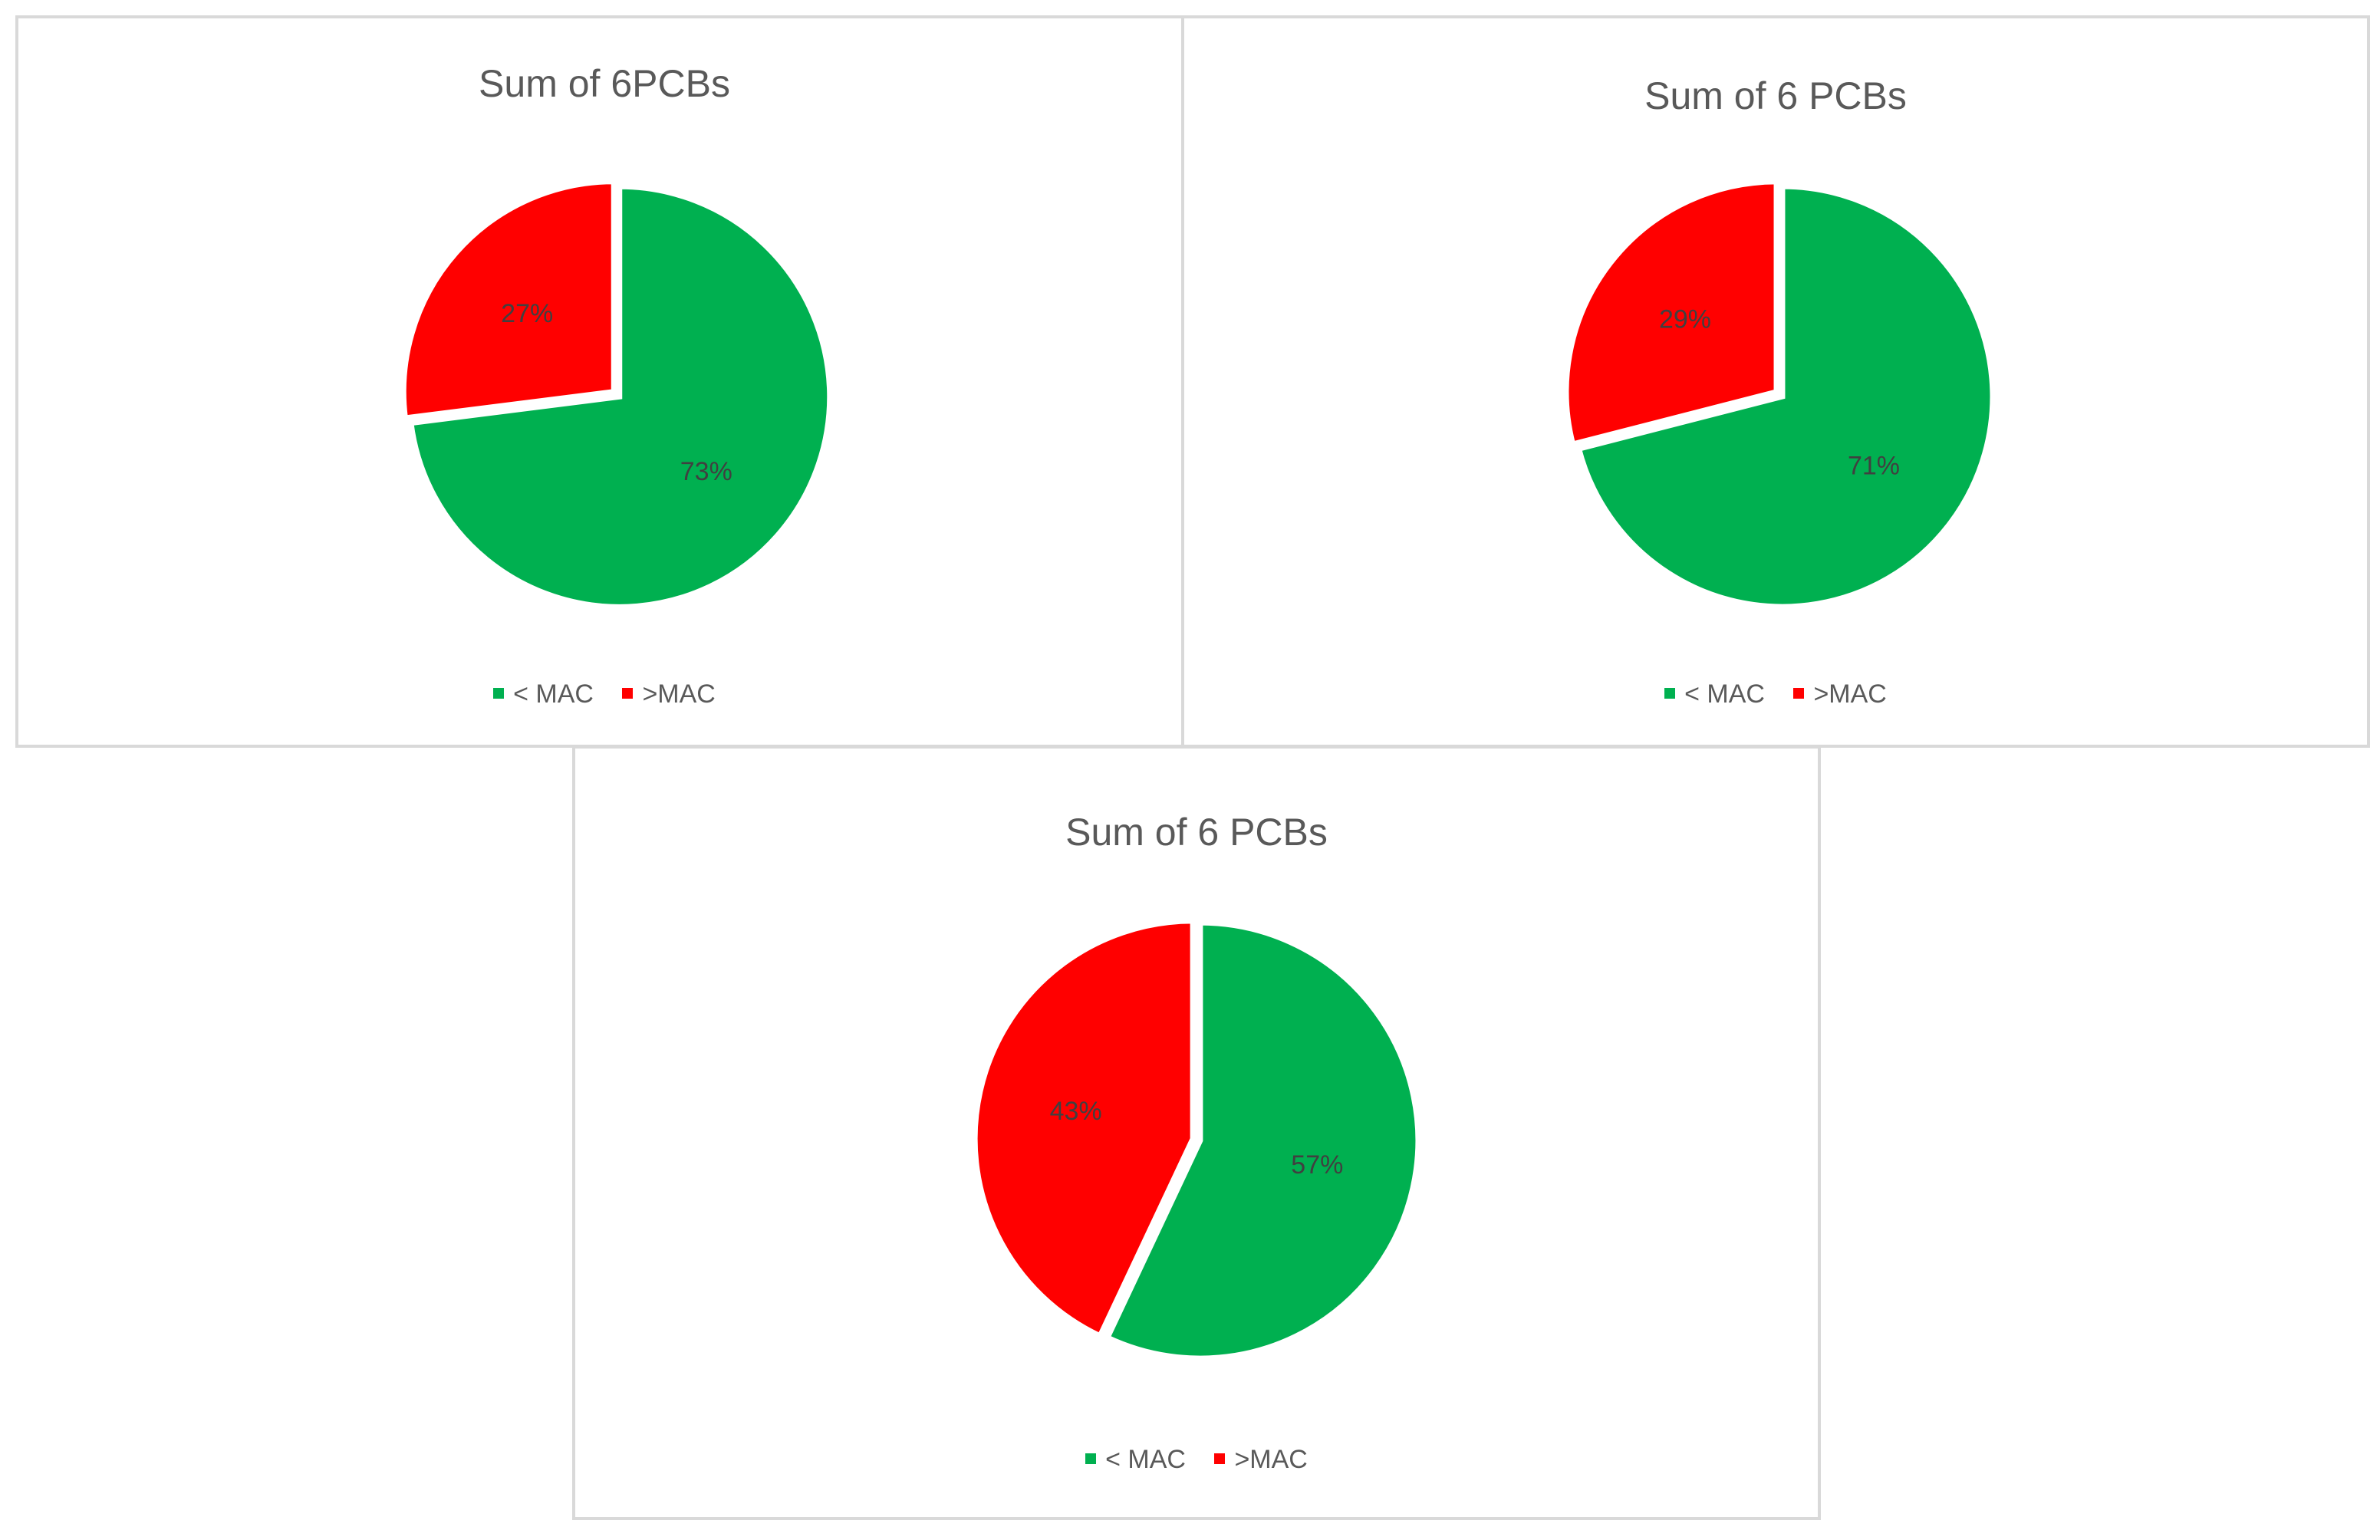 This screenshot has width=2380, height=1540. I want to click on data-label: 27%, so click(527, 313).